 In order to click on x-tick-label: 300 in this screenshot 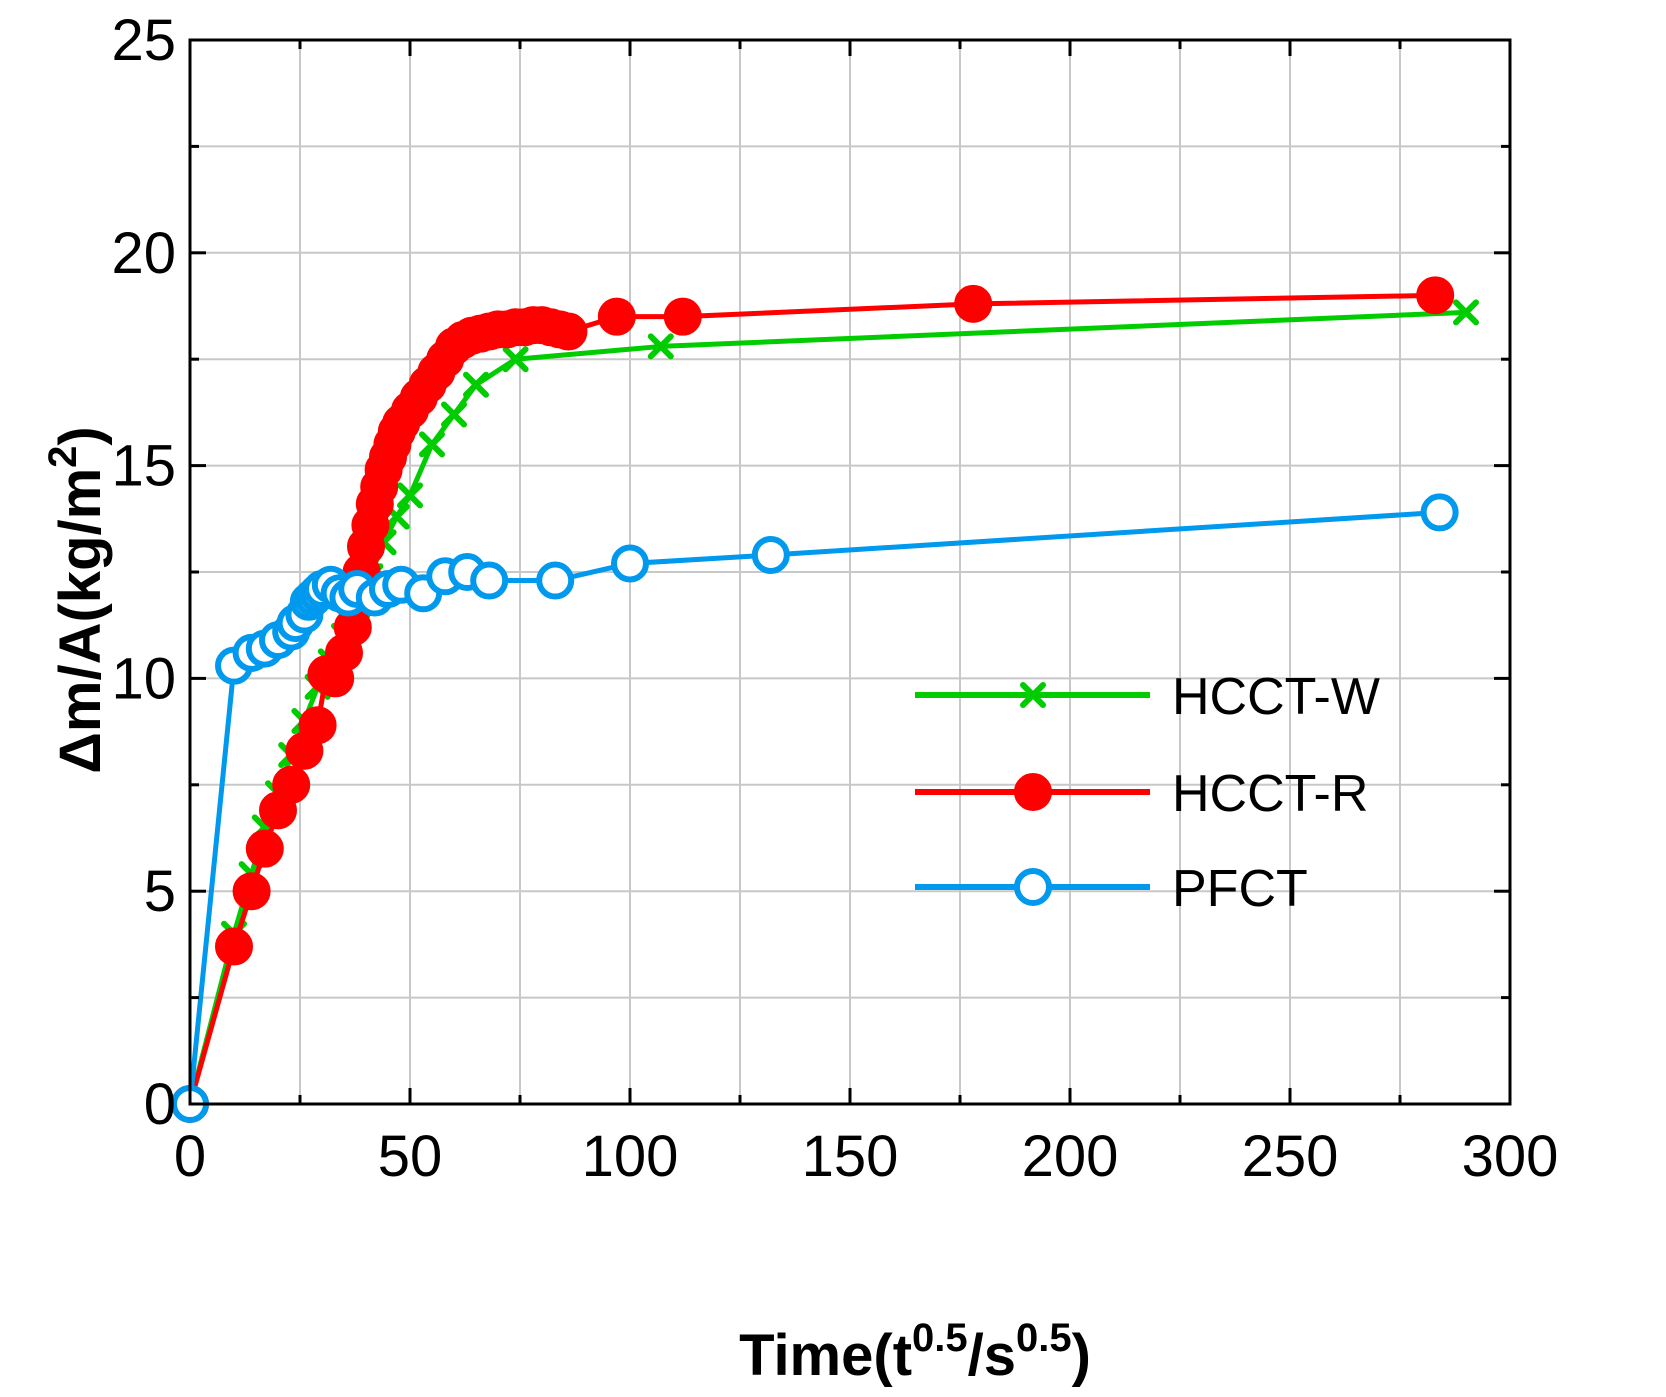, I will do `click(1510, 1156)`.